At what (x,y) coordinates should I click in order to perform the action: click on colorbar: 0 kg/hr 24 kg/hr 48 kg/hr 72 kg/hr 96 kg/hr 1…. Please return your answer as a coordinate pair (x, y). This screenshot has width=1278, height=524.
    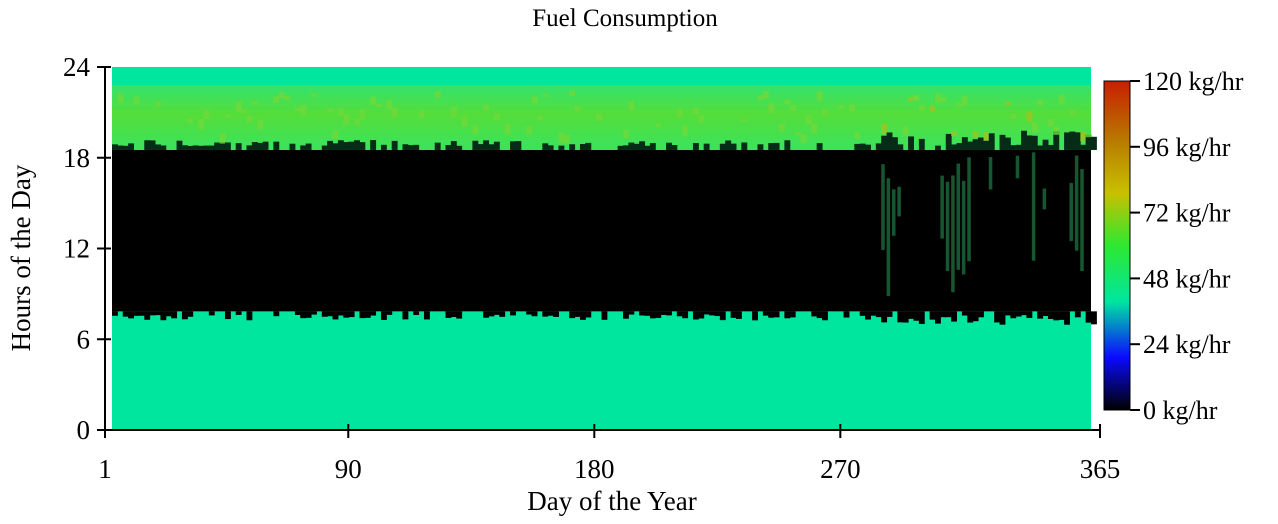
    Looking at the image, I should click on (1173, 246).